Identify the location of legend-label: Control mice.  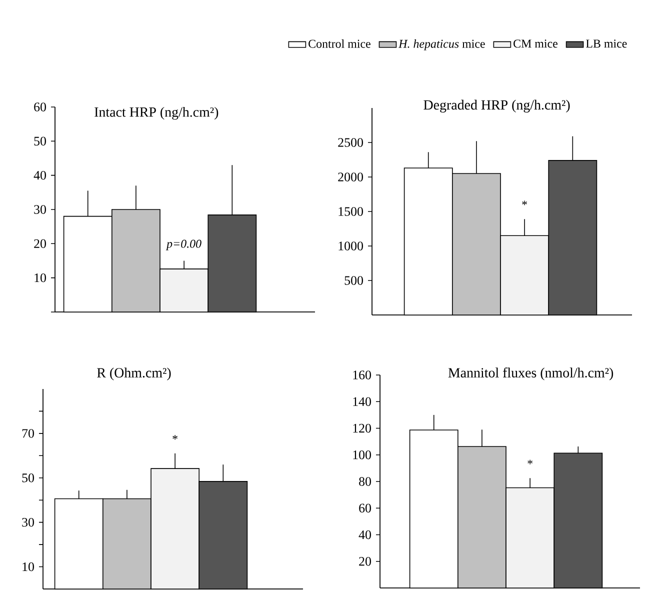
(339, 43).